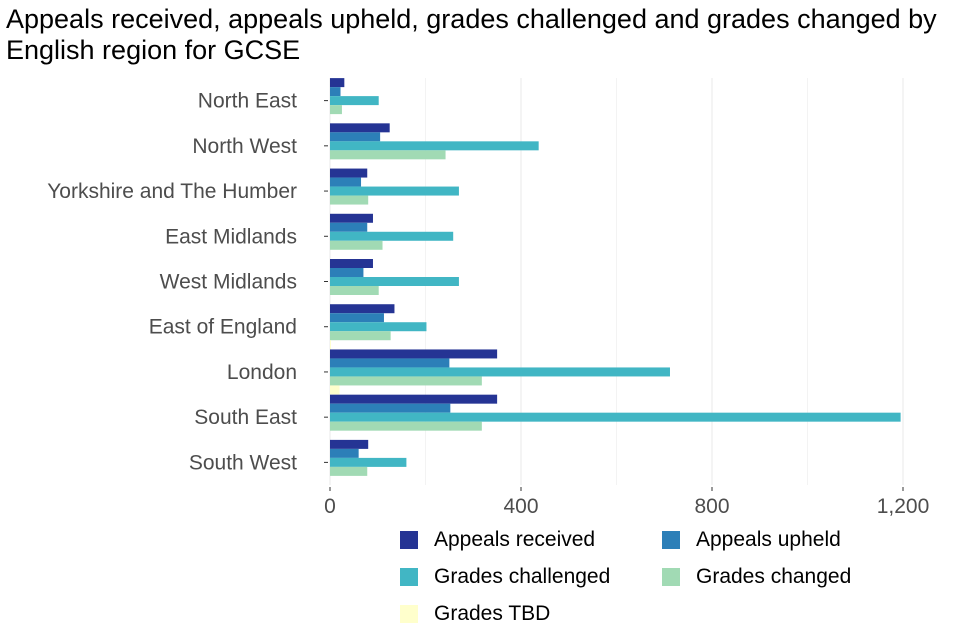 The width and height of the screenshot is (960, 640). Describe the element at coordinates (330, 506) in the screenshot. I see `x-tick-label: 0` at that location.